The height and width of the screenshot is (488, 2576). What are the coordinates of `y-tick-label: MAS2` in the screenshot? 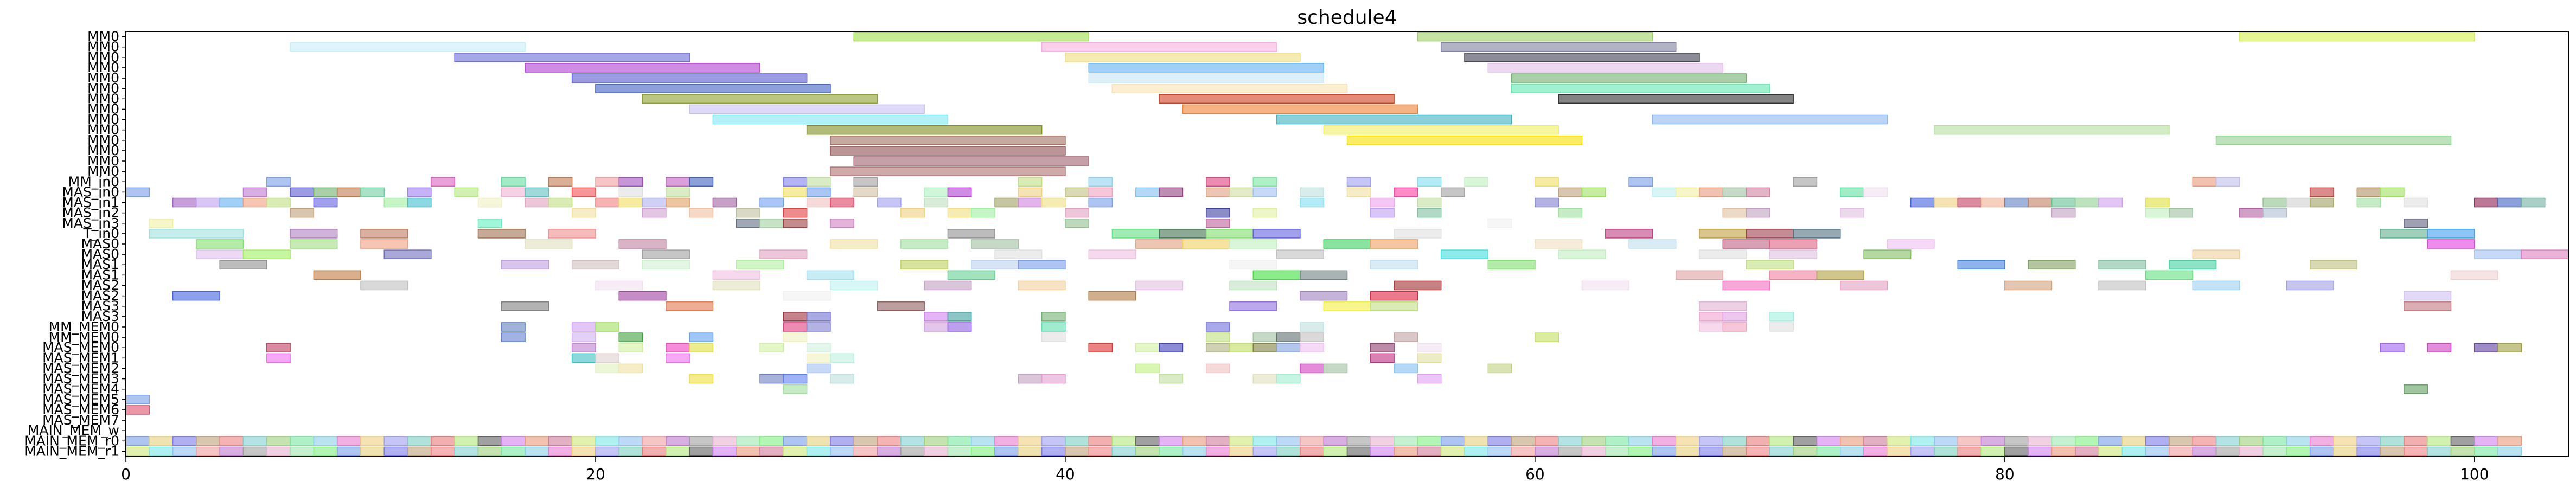 It's located at (100, 285).